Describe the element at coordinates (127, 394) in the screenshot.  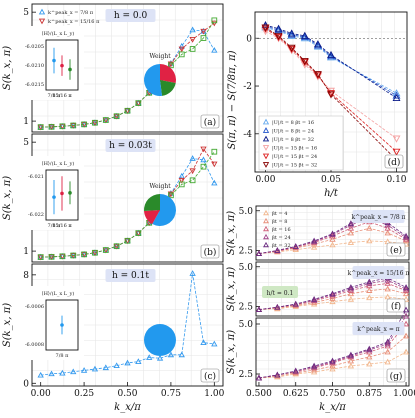
I see `x-tick-label: 0.50` at that location.